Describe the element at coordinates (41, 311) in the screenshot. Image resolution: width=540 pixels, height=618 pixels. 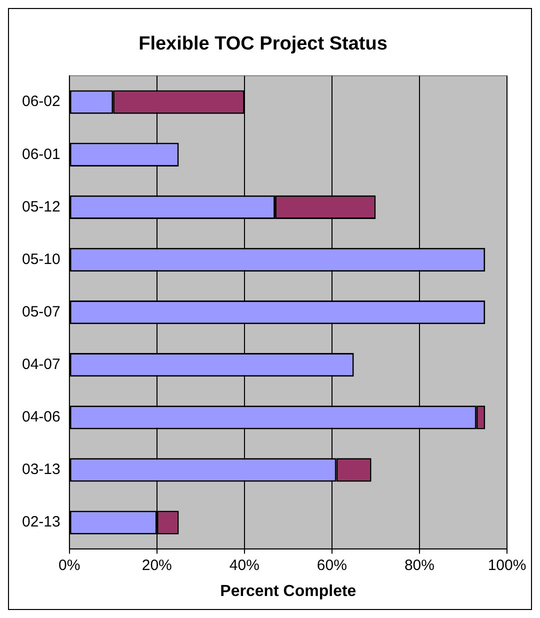
I see `y-tick-label: 05-07` at that location.